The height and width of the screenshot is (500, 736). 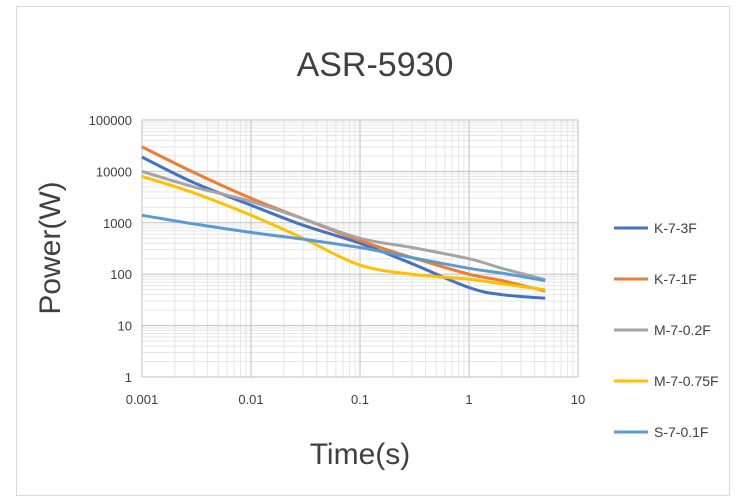 I want to click on x-tick-label: 1, so click(x=468, y=399).